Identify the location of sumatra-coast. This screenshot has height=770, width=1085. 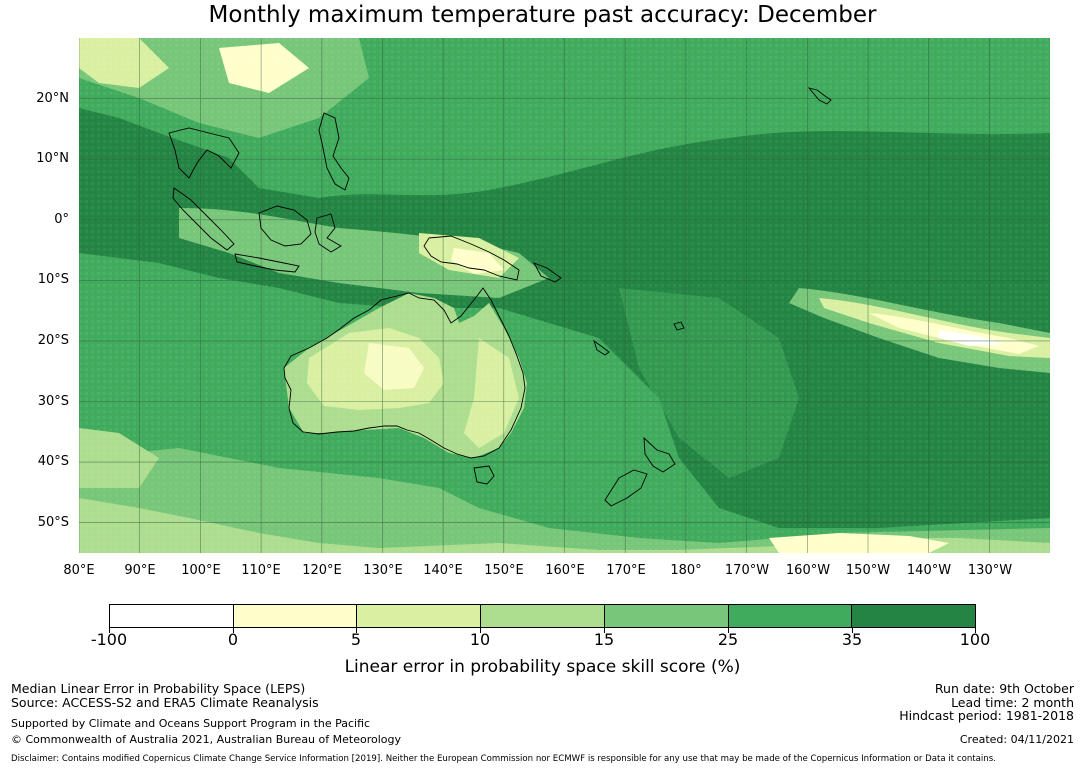
(203, 219).